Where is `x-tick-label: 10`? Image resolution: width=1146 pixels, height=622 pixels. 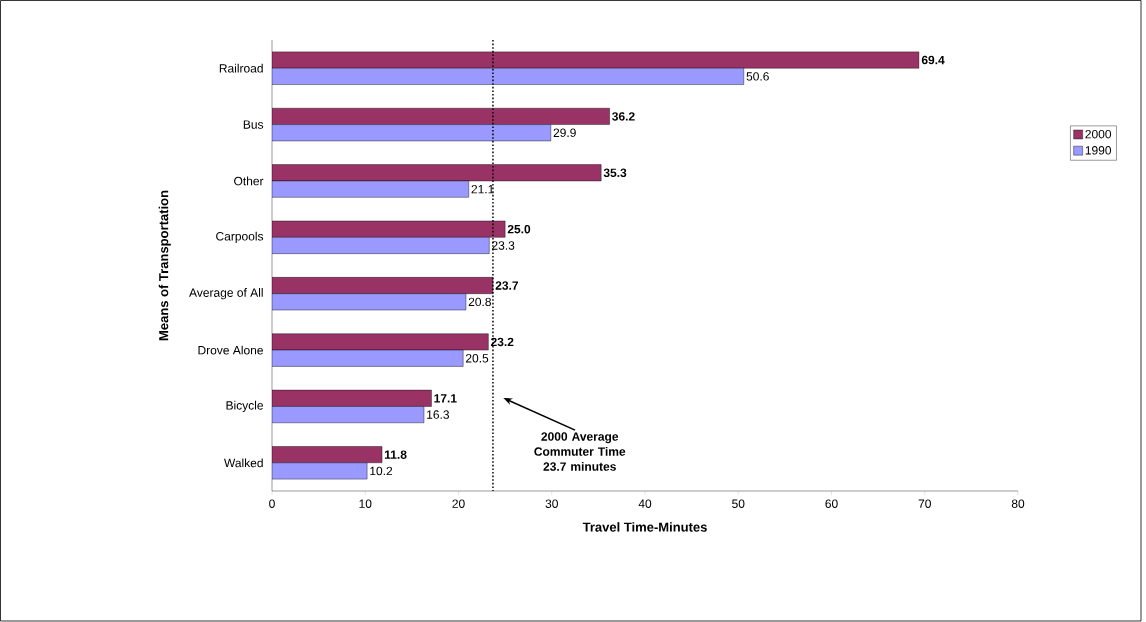
x-tick-label: 10 is located at coordinates (365, 503).